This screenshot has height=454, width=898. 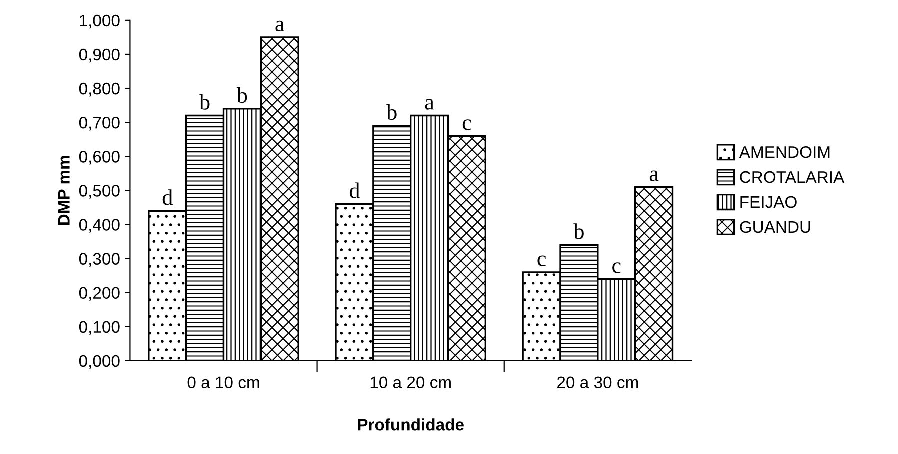 I want to click on y-tick-label: 0,900, so click(x=99, y=55).